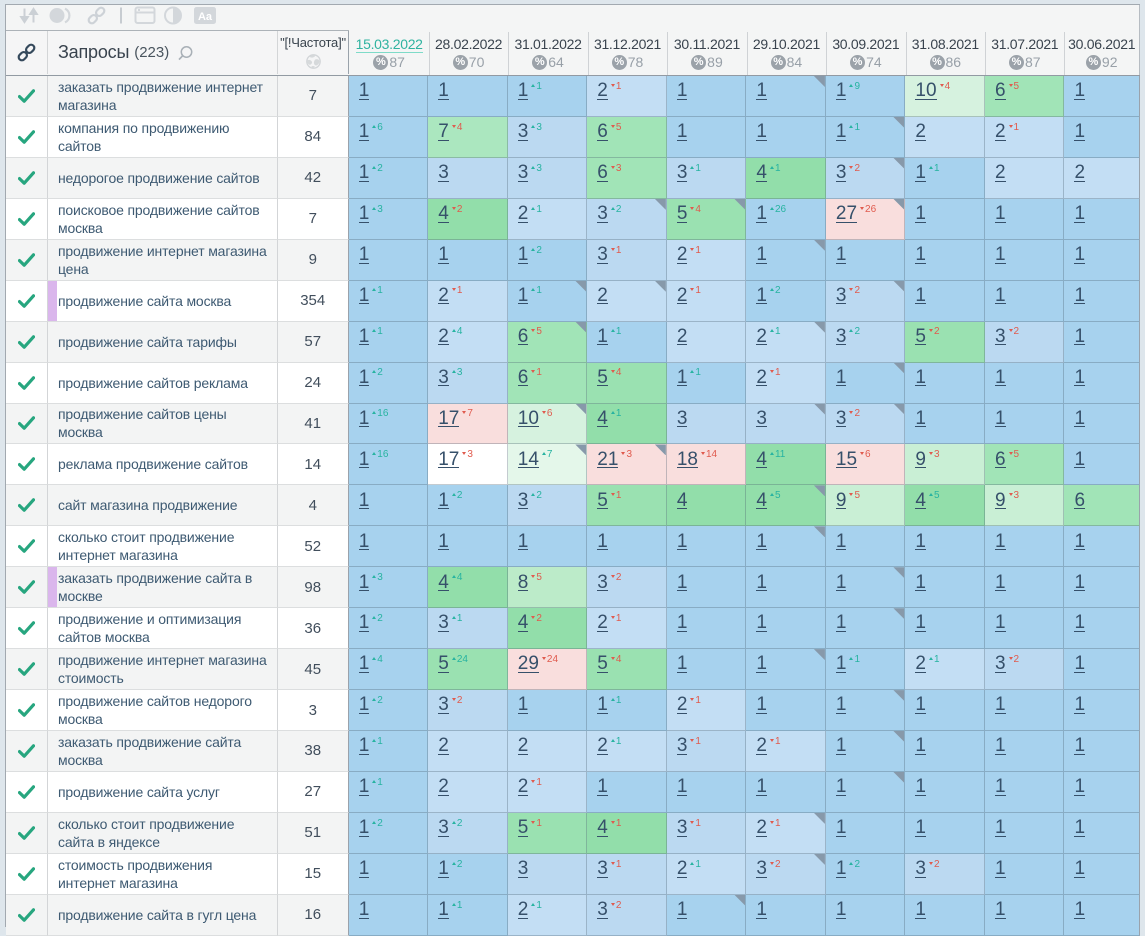 This screenshot has width=1145, height=936. I want to click on svg-text: Aa, so click(205, 17).